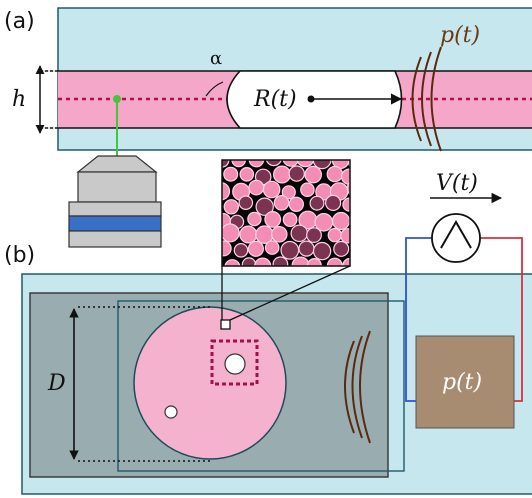  What do you see at coordinates (460, 35) in the screenshot?
I see `pressure-label-a: p(t)` at bounding box center [460, 35].